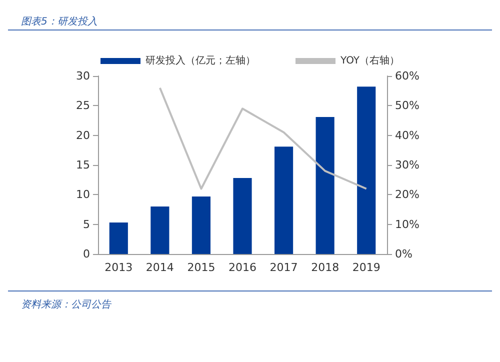 This screenshot has height=362, width=500. What do you see at coordinates (242, 267) in the screenshot?
I see `x-tick-label: 2016` at bounding box center [242, 267].